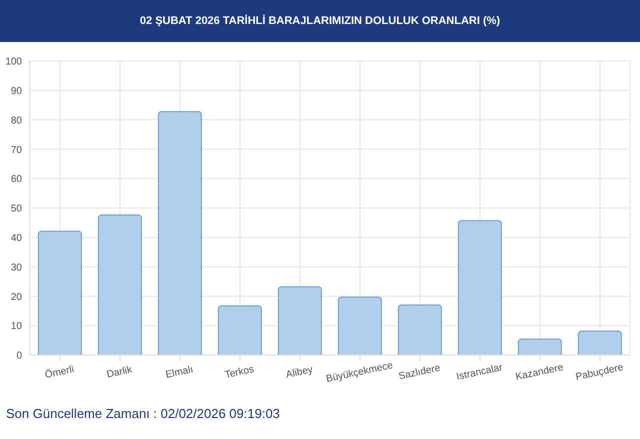  What do you see at coordinates (299, 372) in the screenshot?
I see `x-tick-label: Alibey` at bounding box center [299, 372].